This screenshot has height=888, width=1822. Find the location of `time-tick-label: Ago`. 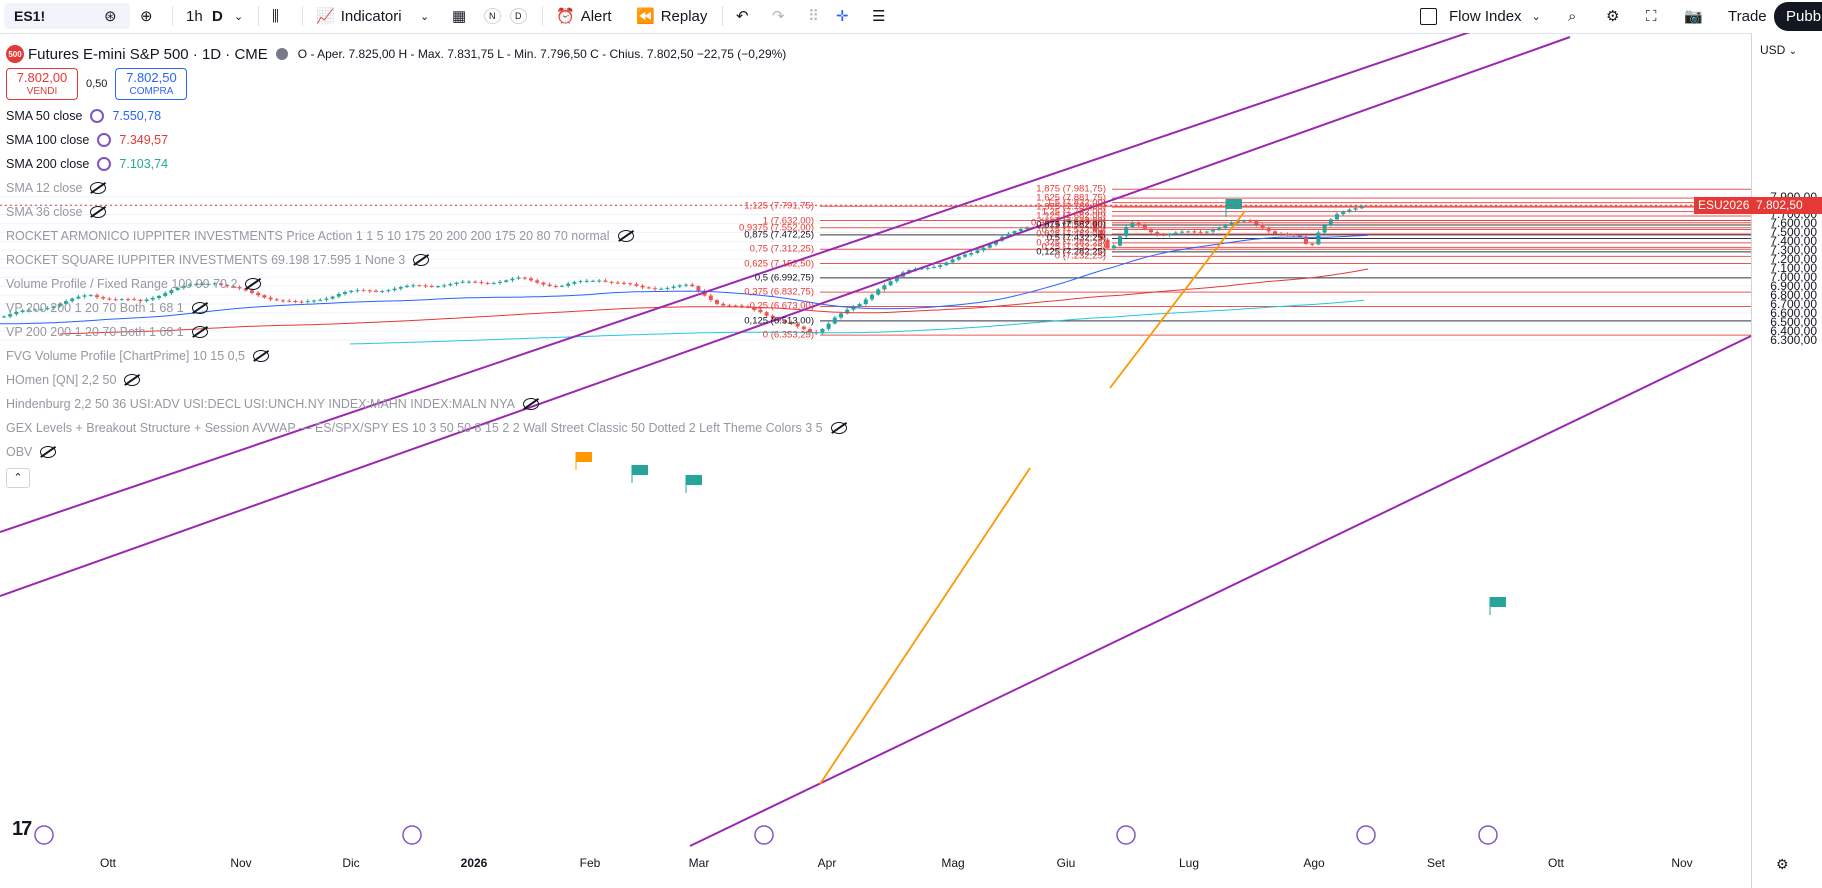

time-tick-label: Ago is located at coordinates (1314, 863).